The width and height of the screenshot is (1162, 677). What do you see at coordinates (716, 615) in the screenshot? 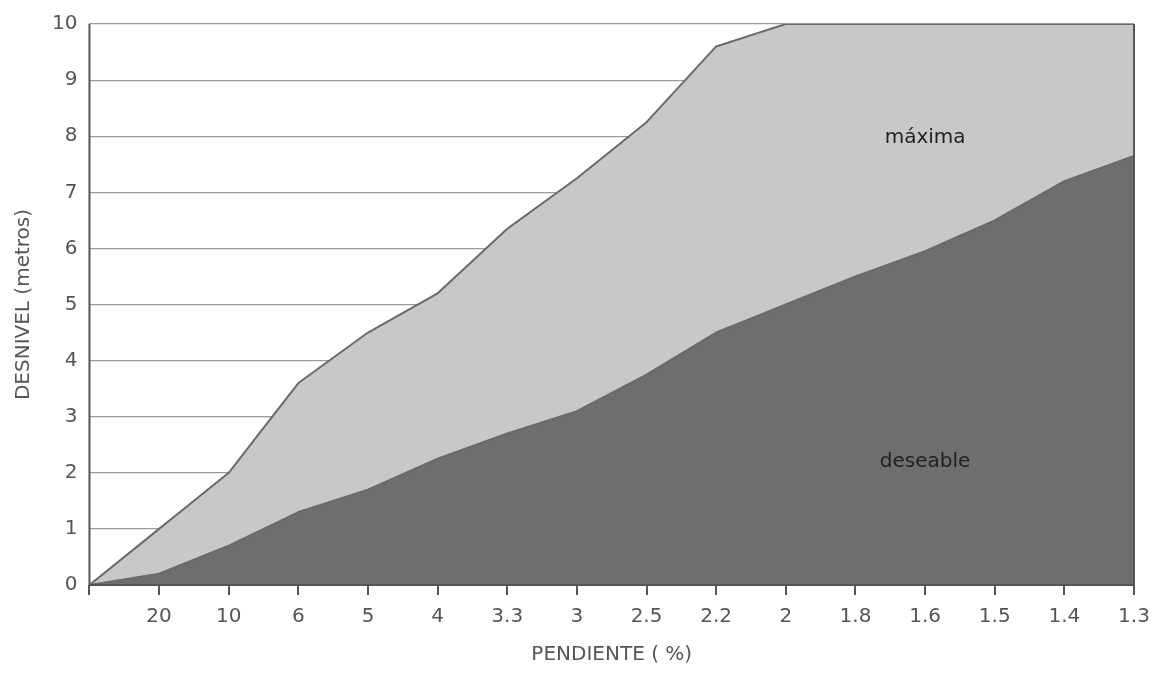
I see `x-tick-label: 2.2` at bounding box center [716, 615].